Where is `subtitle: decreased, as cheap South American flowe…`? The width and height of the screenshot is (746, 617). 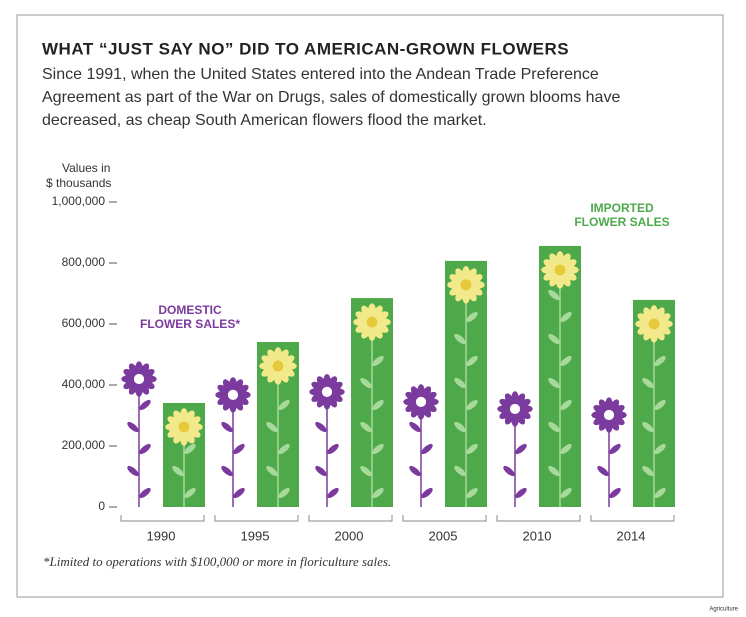
subtitle: decreased, as cheap South American flowe… is located at coordinates (264, 120).